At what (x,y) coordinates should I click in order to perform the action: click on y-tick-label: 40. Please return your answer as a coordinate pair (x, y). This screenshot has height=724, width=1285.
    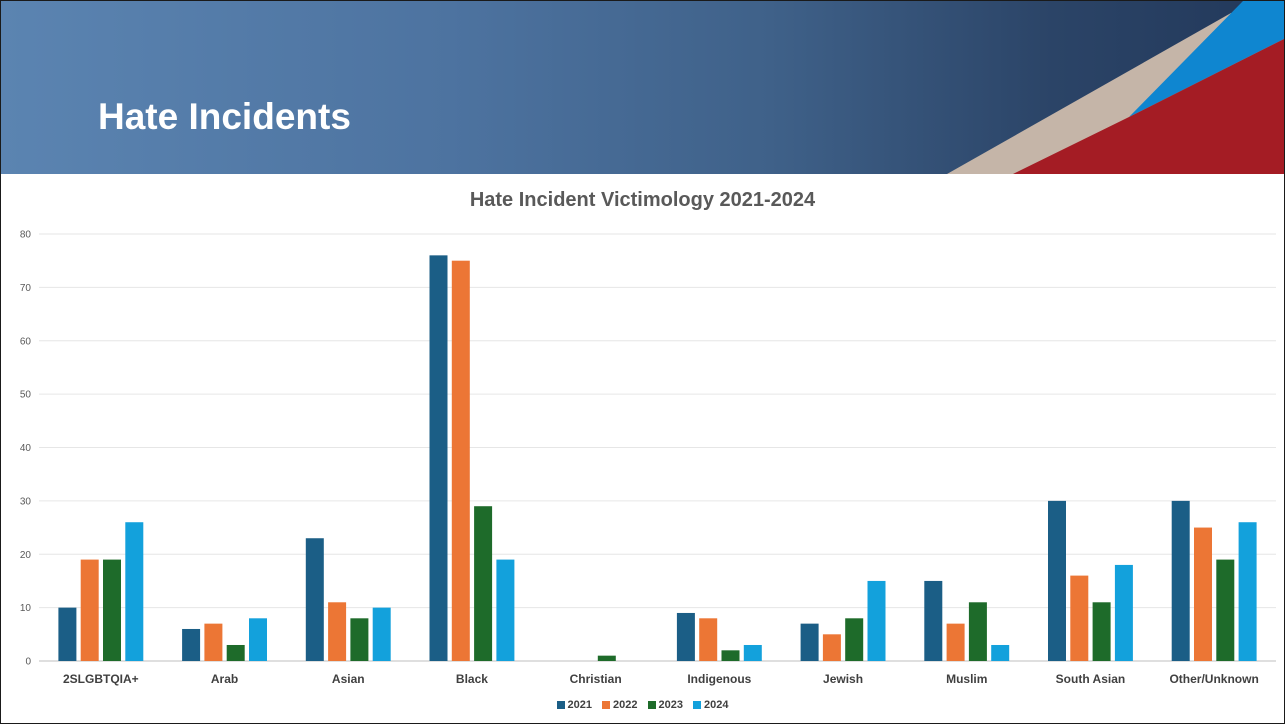
    Looking at the image, I should click on (26, 448).